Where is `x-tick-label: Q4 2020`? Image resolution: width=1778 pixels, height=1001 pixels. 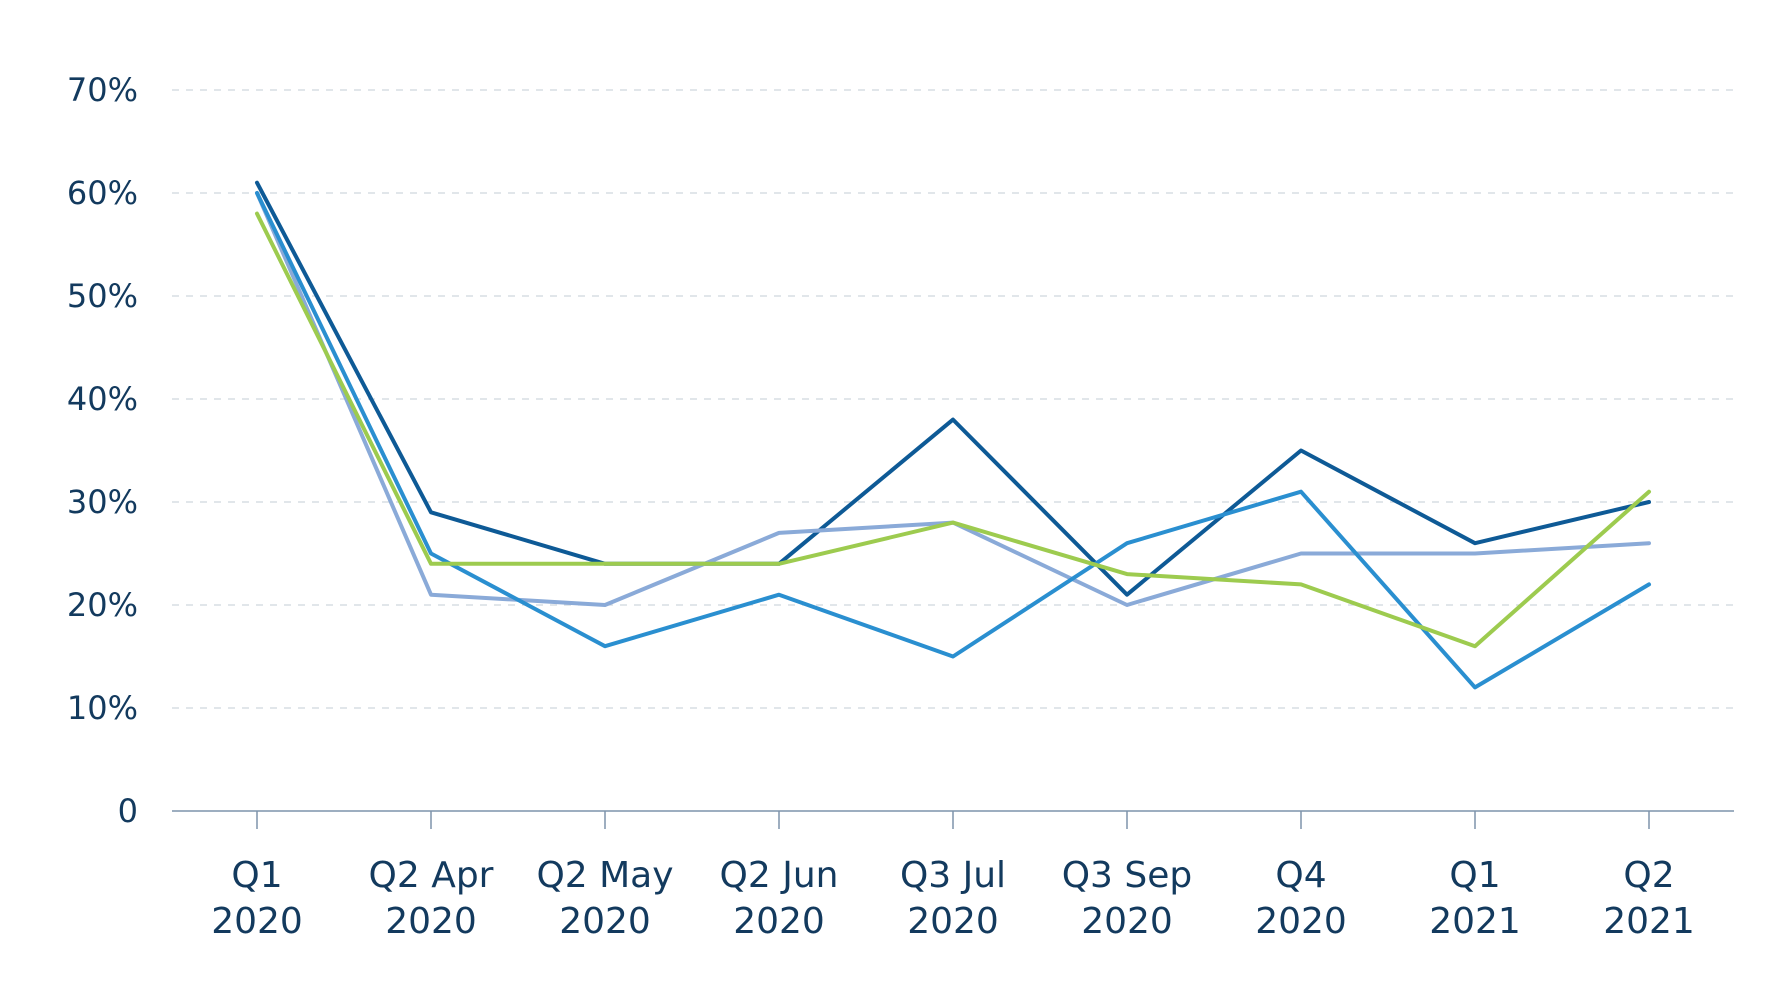
x-tick-label: Q4 2020 is located at coordinates (1301, 898).